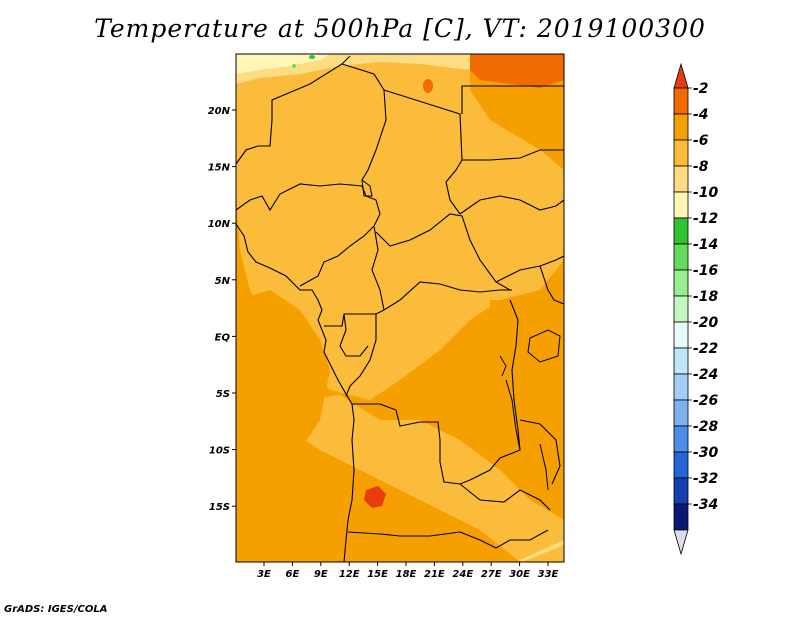 This screenshot has width=800, height=618. I want to click on colorbar-label: -16, so click(706, 271).